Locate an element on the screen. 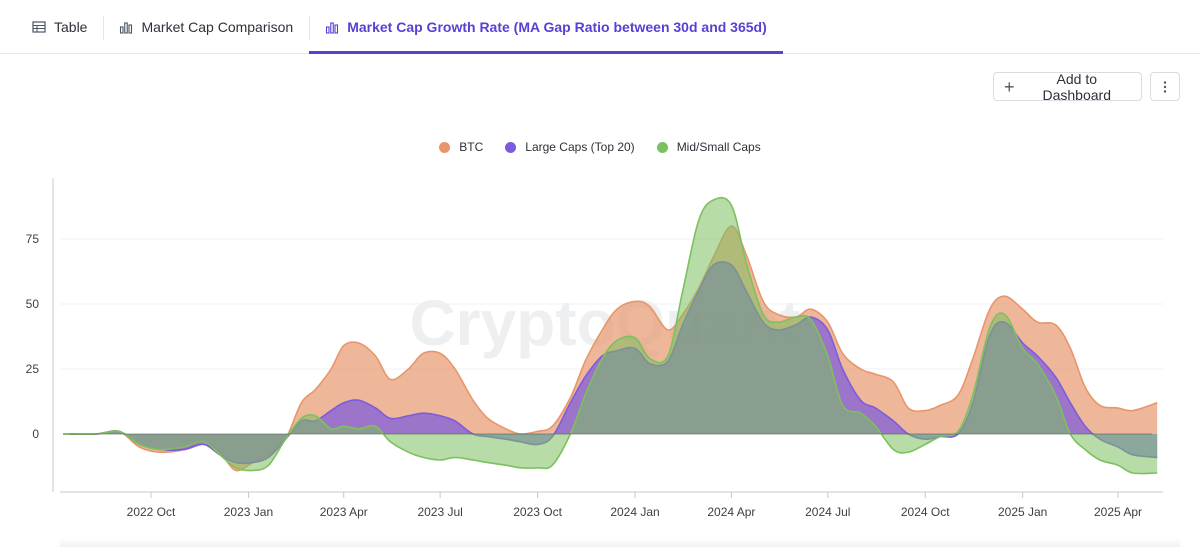  legend-item-btc: BTC is located at coordinates (461, 147).